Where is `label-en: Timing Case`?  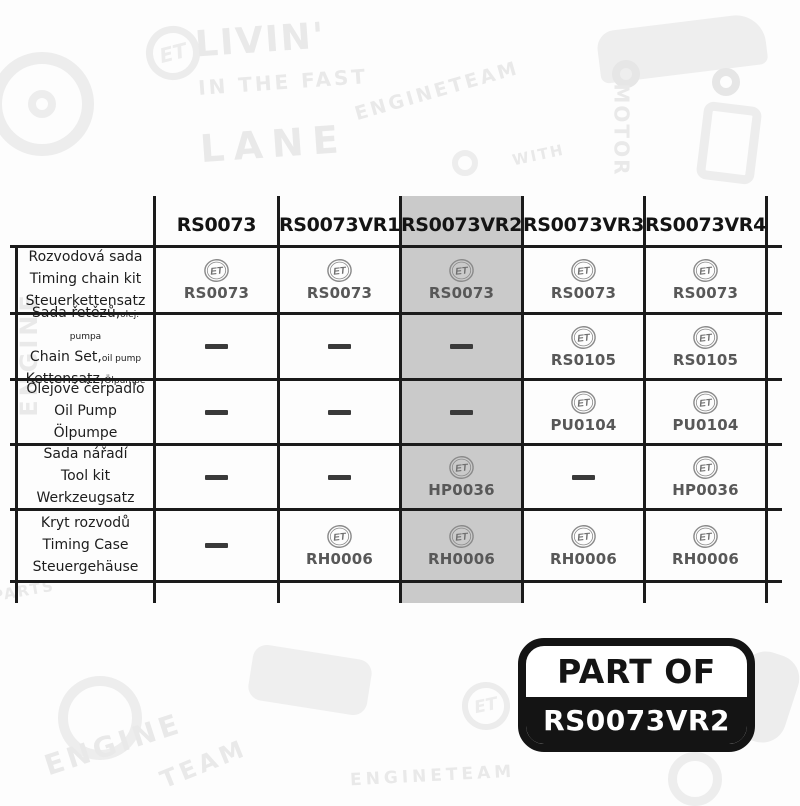 label-en: Timing Case is located at coordinates (85, 544).